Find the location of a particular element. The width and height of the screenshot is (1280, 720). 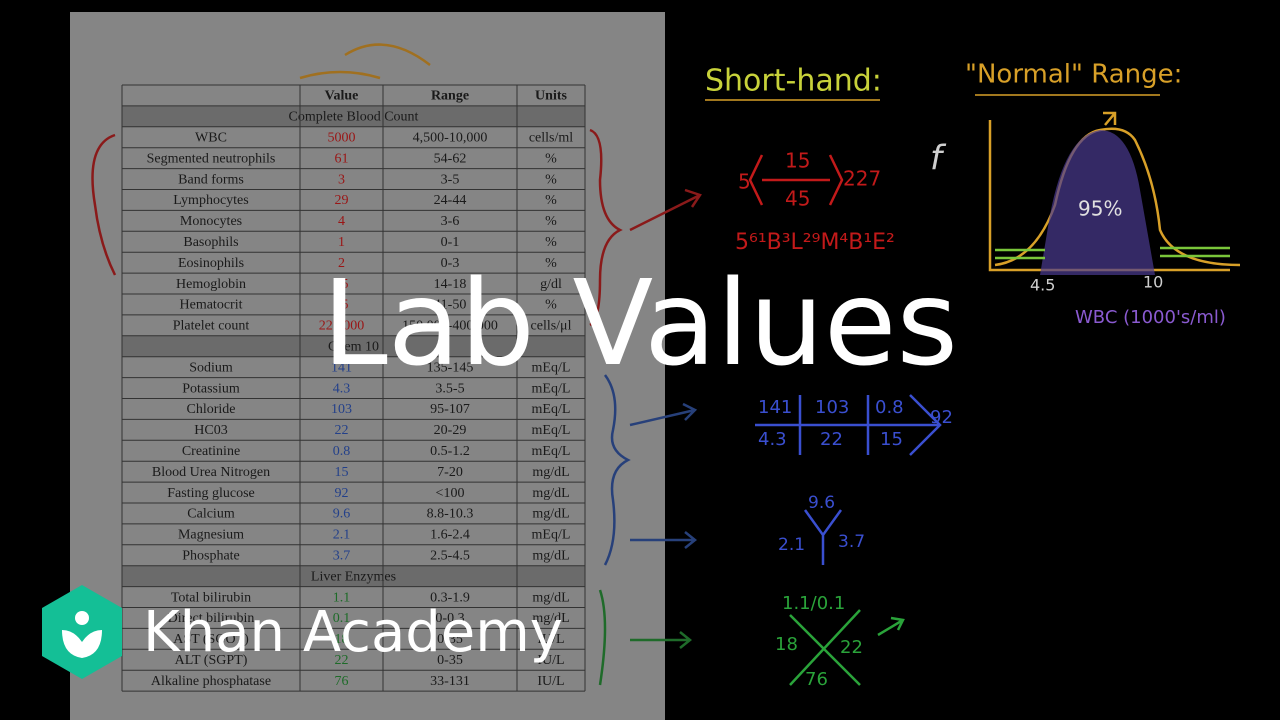

test-range: 54-62 is located at coordinates (450, 158).